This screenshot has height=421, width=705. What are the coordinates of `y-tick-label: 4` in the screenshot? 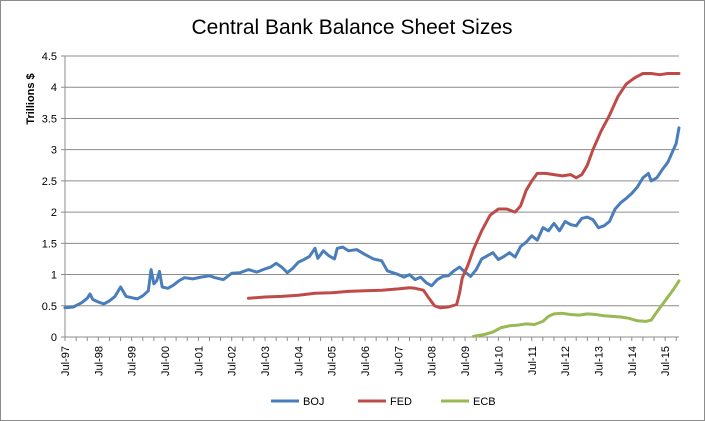 It's located at (54, 88).